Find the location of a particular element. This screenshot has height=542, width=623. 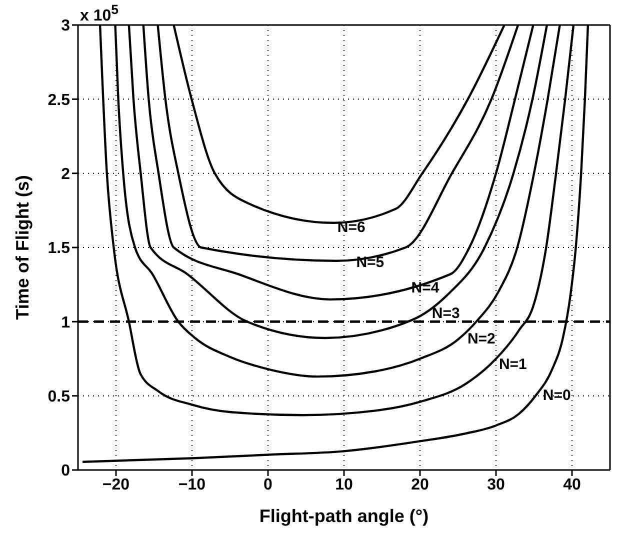

y-tick-label: 0.5 is located at coordinates (59, 397).